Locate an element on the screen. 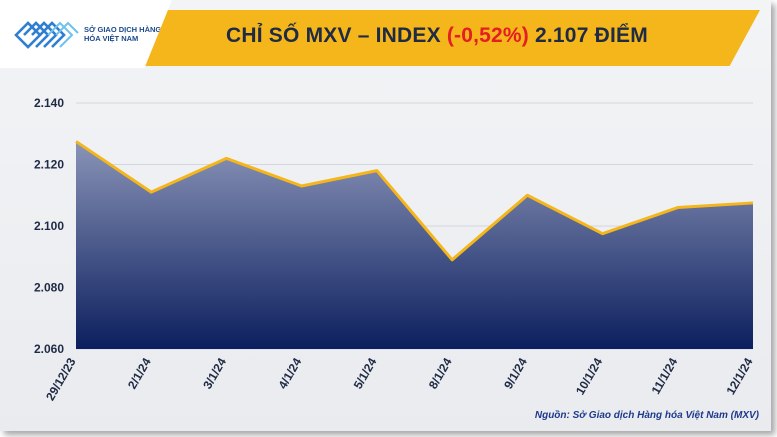 The image size is (777, 437). x-tick-label: 8/1/24 is located at coordinates (440, 373).